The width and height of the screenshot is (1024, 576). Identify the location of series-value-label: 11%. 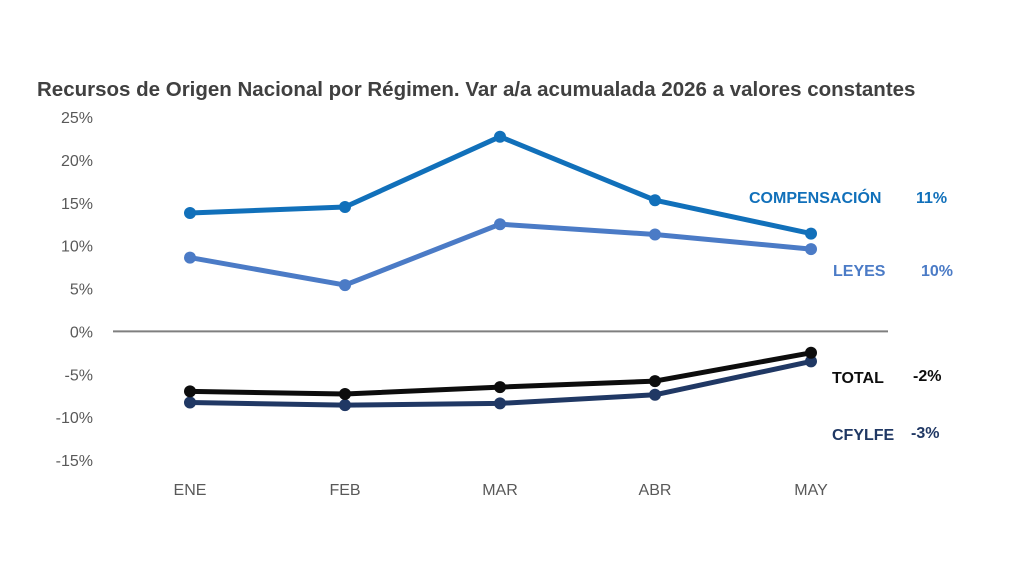
(931, 198).